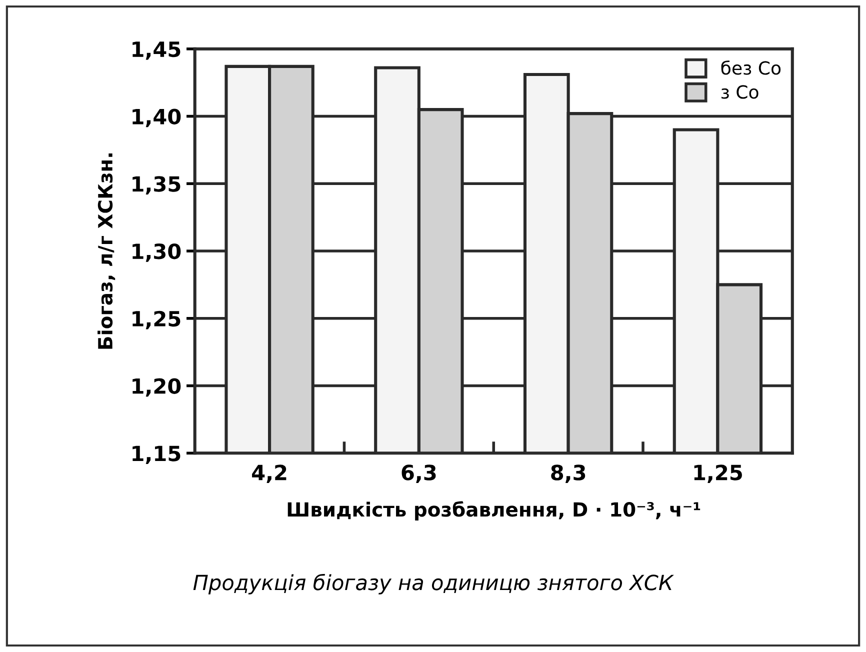  Describe the element at coordinates (156, 455) in the screenshot. I see `y-tick-label: 1,15` at that location.